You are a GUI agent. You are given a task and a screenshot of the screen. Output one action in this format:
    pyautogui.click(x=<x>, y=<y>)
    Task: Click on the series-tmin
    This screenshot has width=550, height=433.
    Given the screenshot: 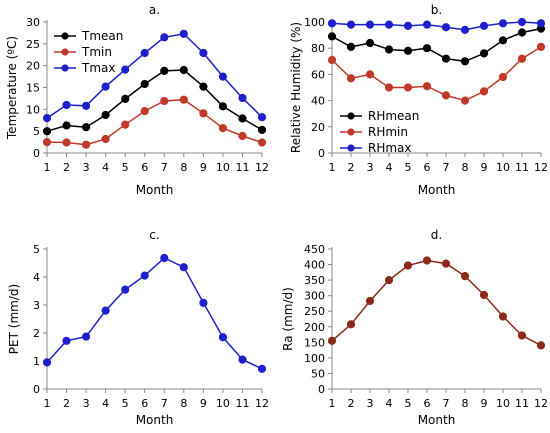 What is the action you would take?
    pyautogui.click(x=154, y=122)
    